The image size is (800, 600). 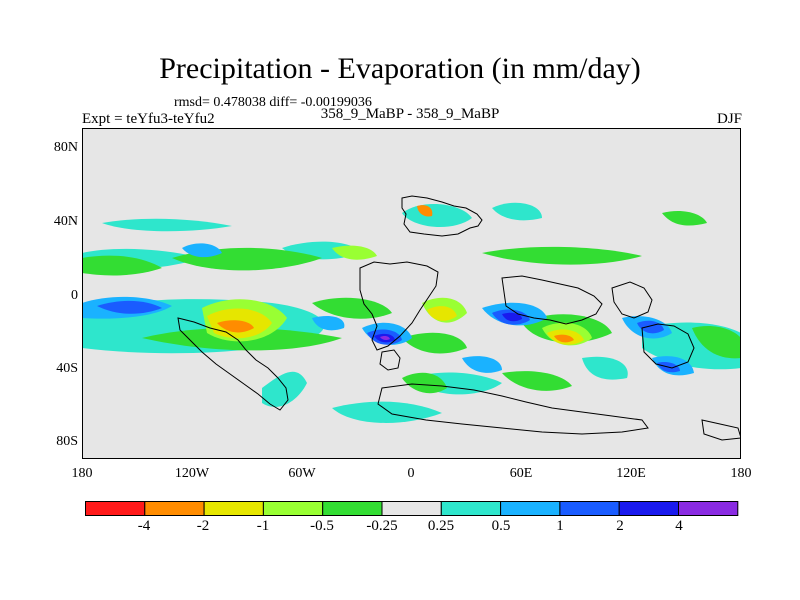 What do you see at coordinates (441, 526) in the screenshot?
I see `colorbar-level-label: 0.25` at bounding box center [441, 526].